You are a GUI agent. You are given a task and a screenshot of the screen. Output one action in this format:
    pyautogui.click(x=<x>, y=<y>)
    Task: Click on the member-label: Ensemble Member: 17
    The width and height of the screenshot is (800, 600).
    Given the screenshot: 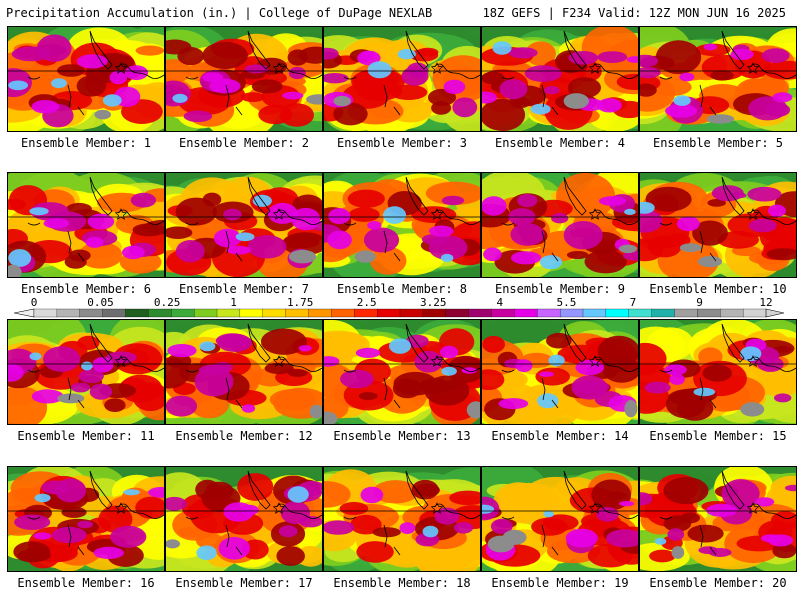 What is the action you would take?
    pyautogui.click(x=244, y=583)
    